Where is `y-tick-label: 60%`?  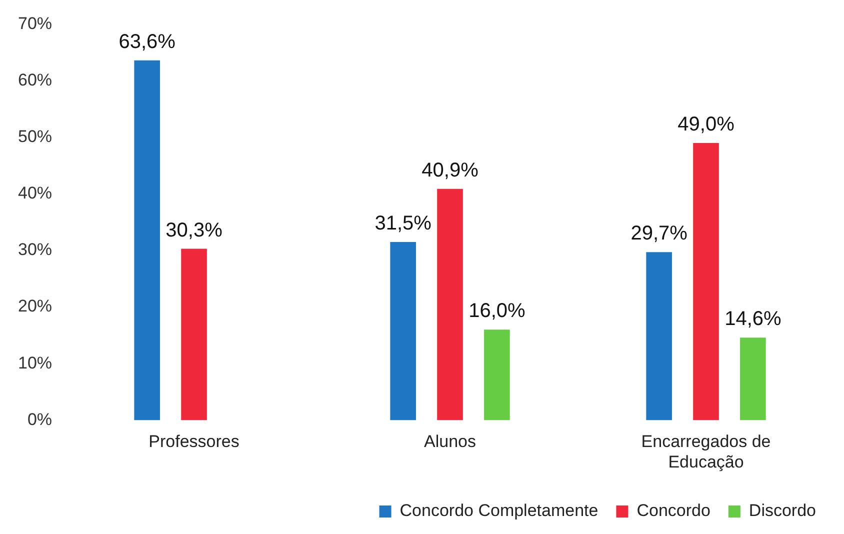 y-tick-label: 60% is located at coordinates (35, 80).